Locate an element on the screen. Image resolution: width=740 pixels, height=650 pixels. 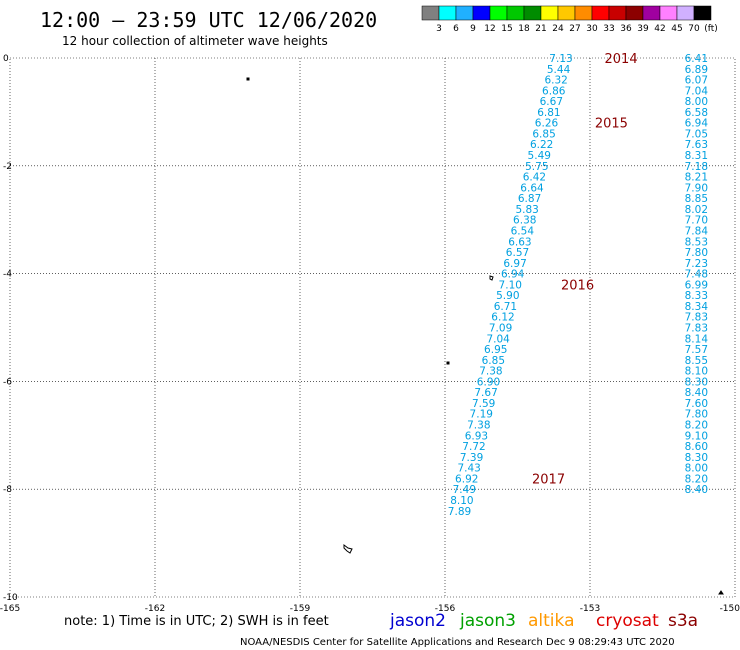
colorbar-label: (ft) is located at coordinates (711, 29).